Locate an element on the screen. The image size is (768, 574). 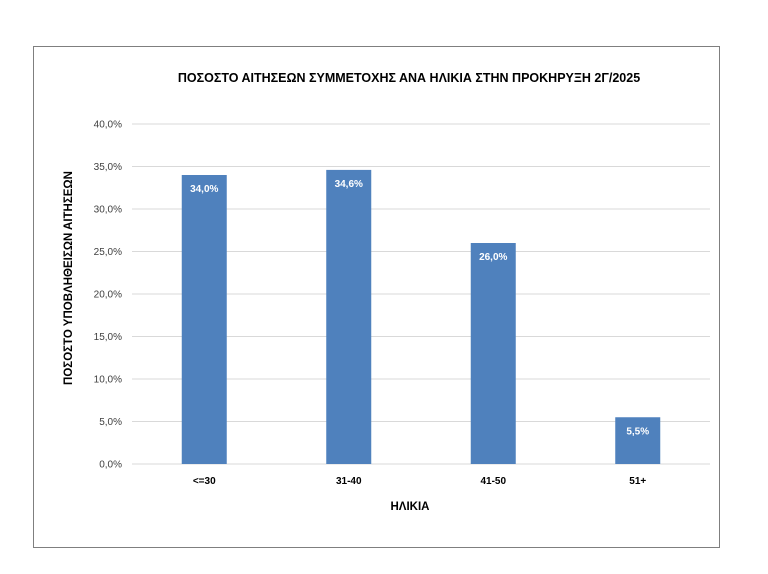
data-label: 26,0% is located at coordinates (493, 257).